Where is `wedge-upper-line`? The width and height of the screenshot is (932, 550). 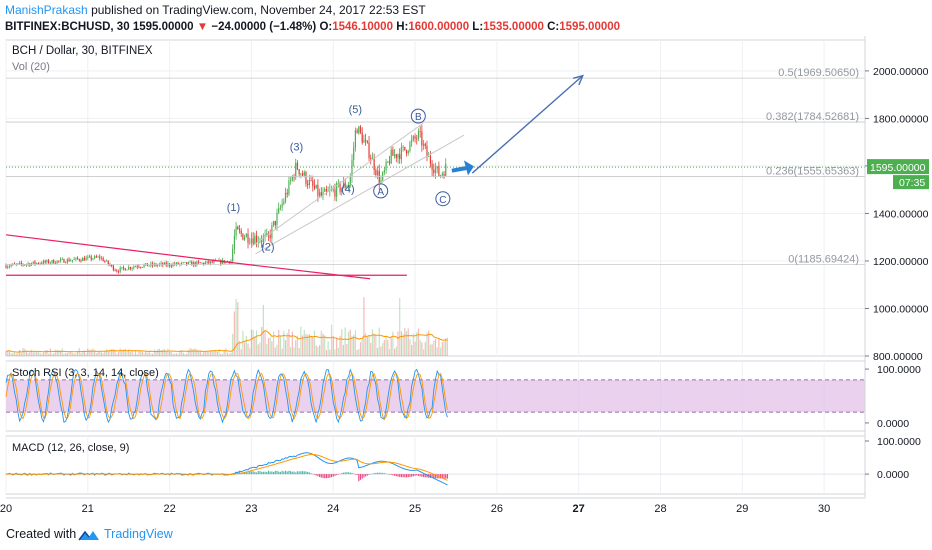 wedge-upper-line is located at coordinates (188, 257).